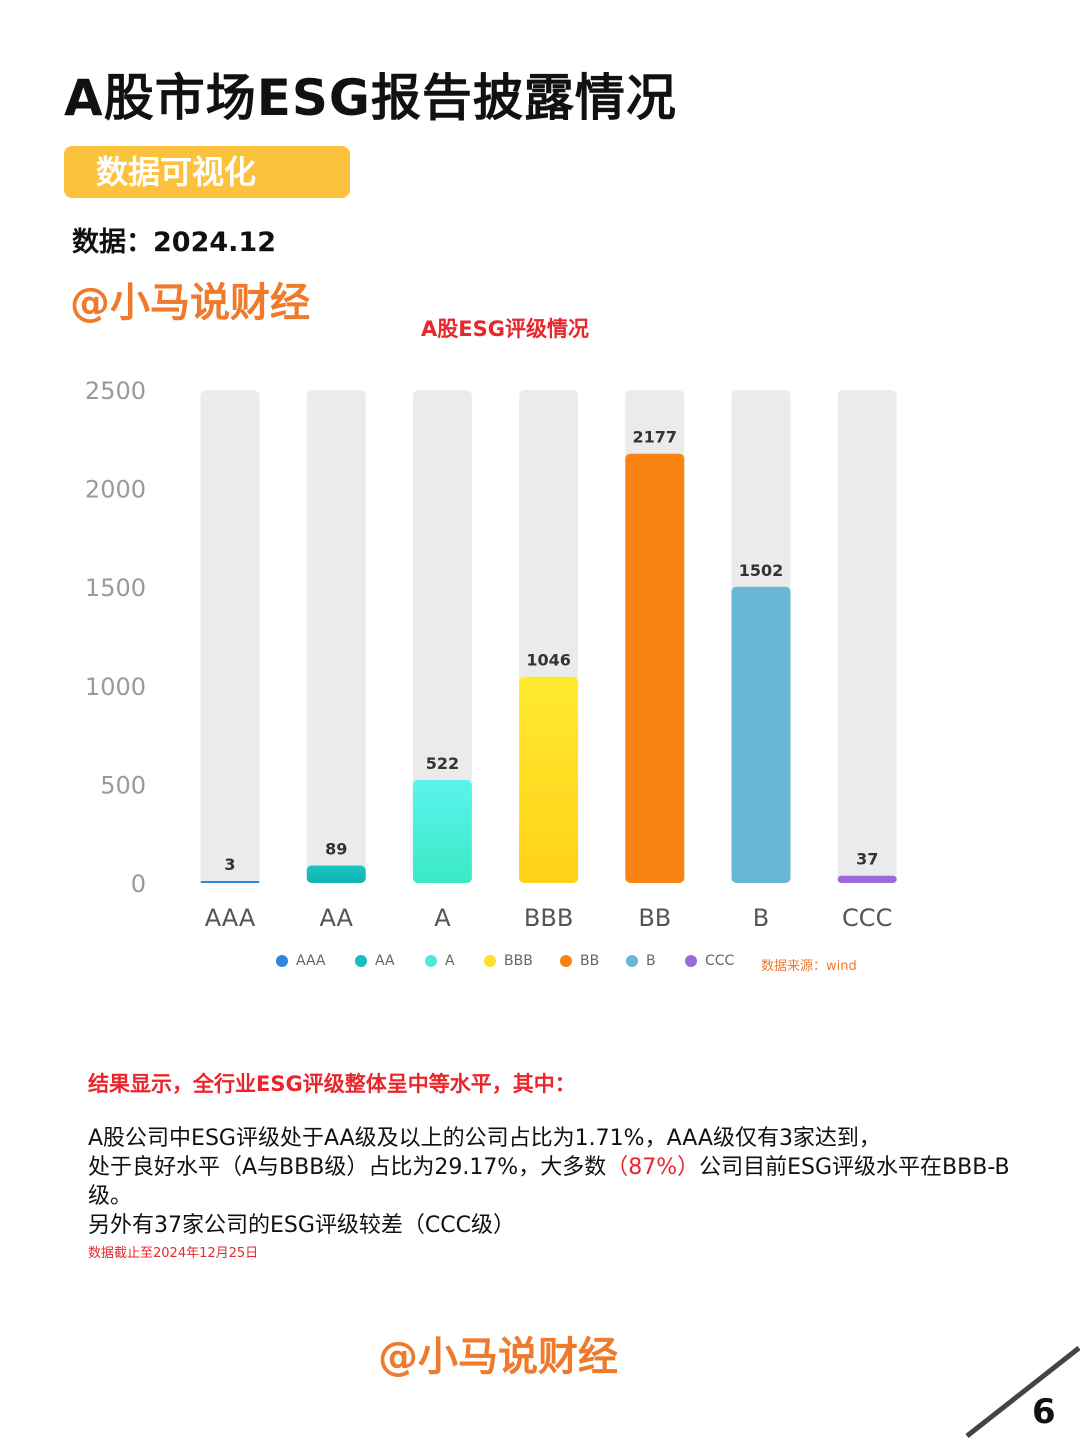  What do you see at coordinates (549, 1182) in the screenshot?
I see `summary-line-2-end: 公司目前ESG评级水平在BBB-B级。` at bounding box center [549, 1182].